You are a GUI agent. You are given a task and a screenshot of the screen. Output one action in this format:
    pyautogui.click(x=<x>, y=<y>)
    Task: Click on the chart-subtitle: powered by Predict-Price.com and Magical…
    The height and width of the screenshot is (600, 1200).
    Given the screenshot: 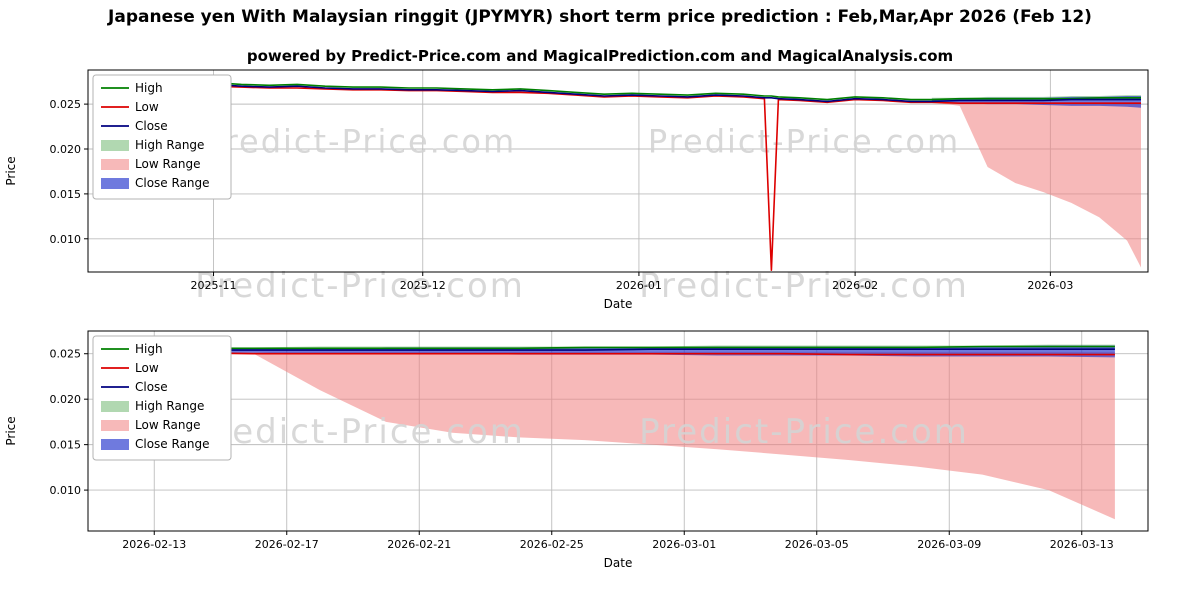 What is the action you would take?
    pyautogui.click(x=600, y=56)
    